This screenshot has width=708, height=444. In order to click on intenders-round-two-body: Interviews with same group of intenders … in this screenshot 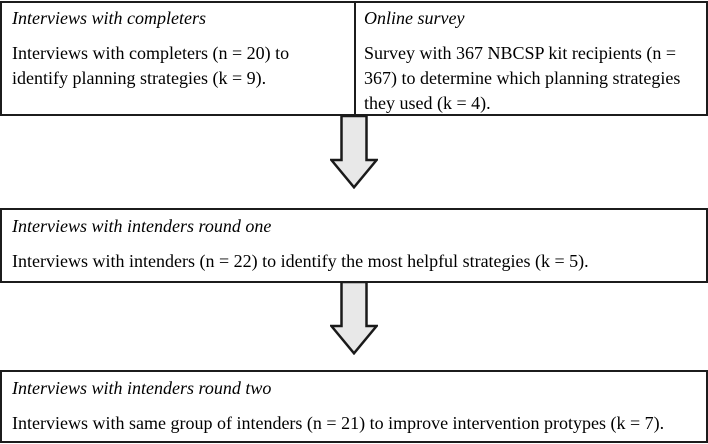, I will do `click(338, 423)`.